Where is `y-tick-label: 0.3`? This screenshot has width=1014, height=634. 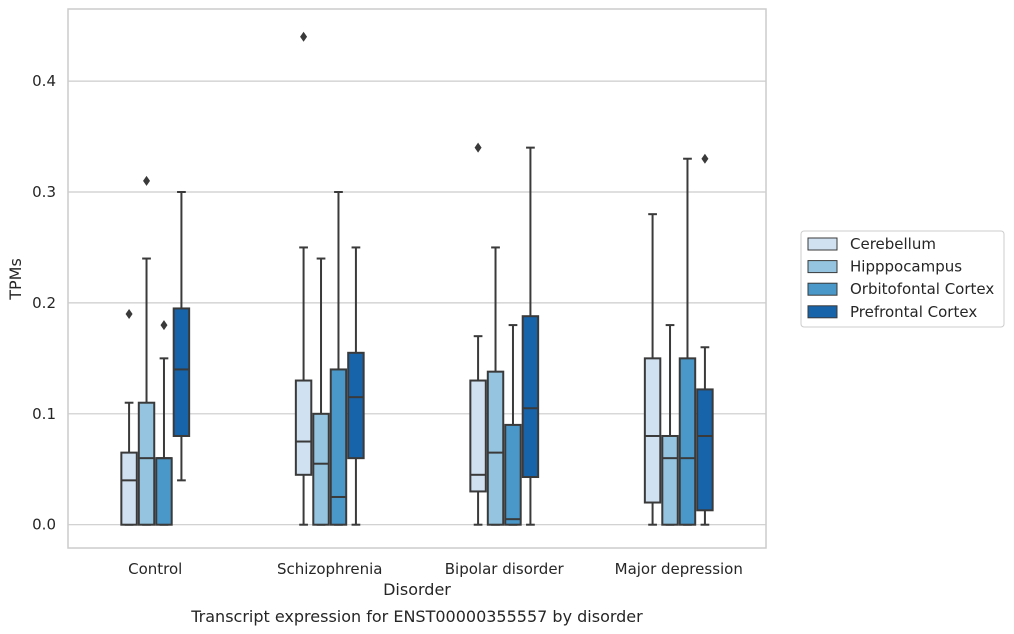 y-tick-label: 0.3 is located at coordinates (44, 192).